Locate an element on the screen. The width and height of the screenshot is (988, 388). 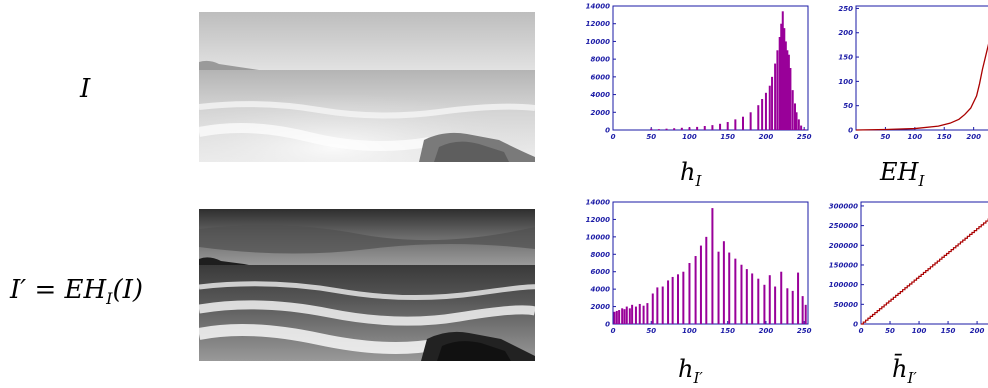
caption-histogram-equalized-sub: I′ is located at coordinates (698, 377).